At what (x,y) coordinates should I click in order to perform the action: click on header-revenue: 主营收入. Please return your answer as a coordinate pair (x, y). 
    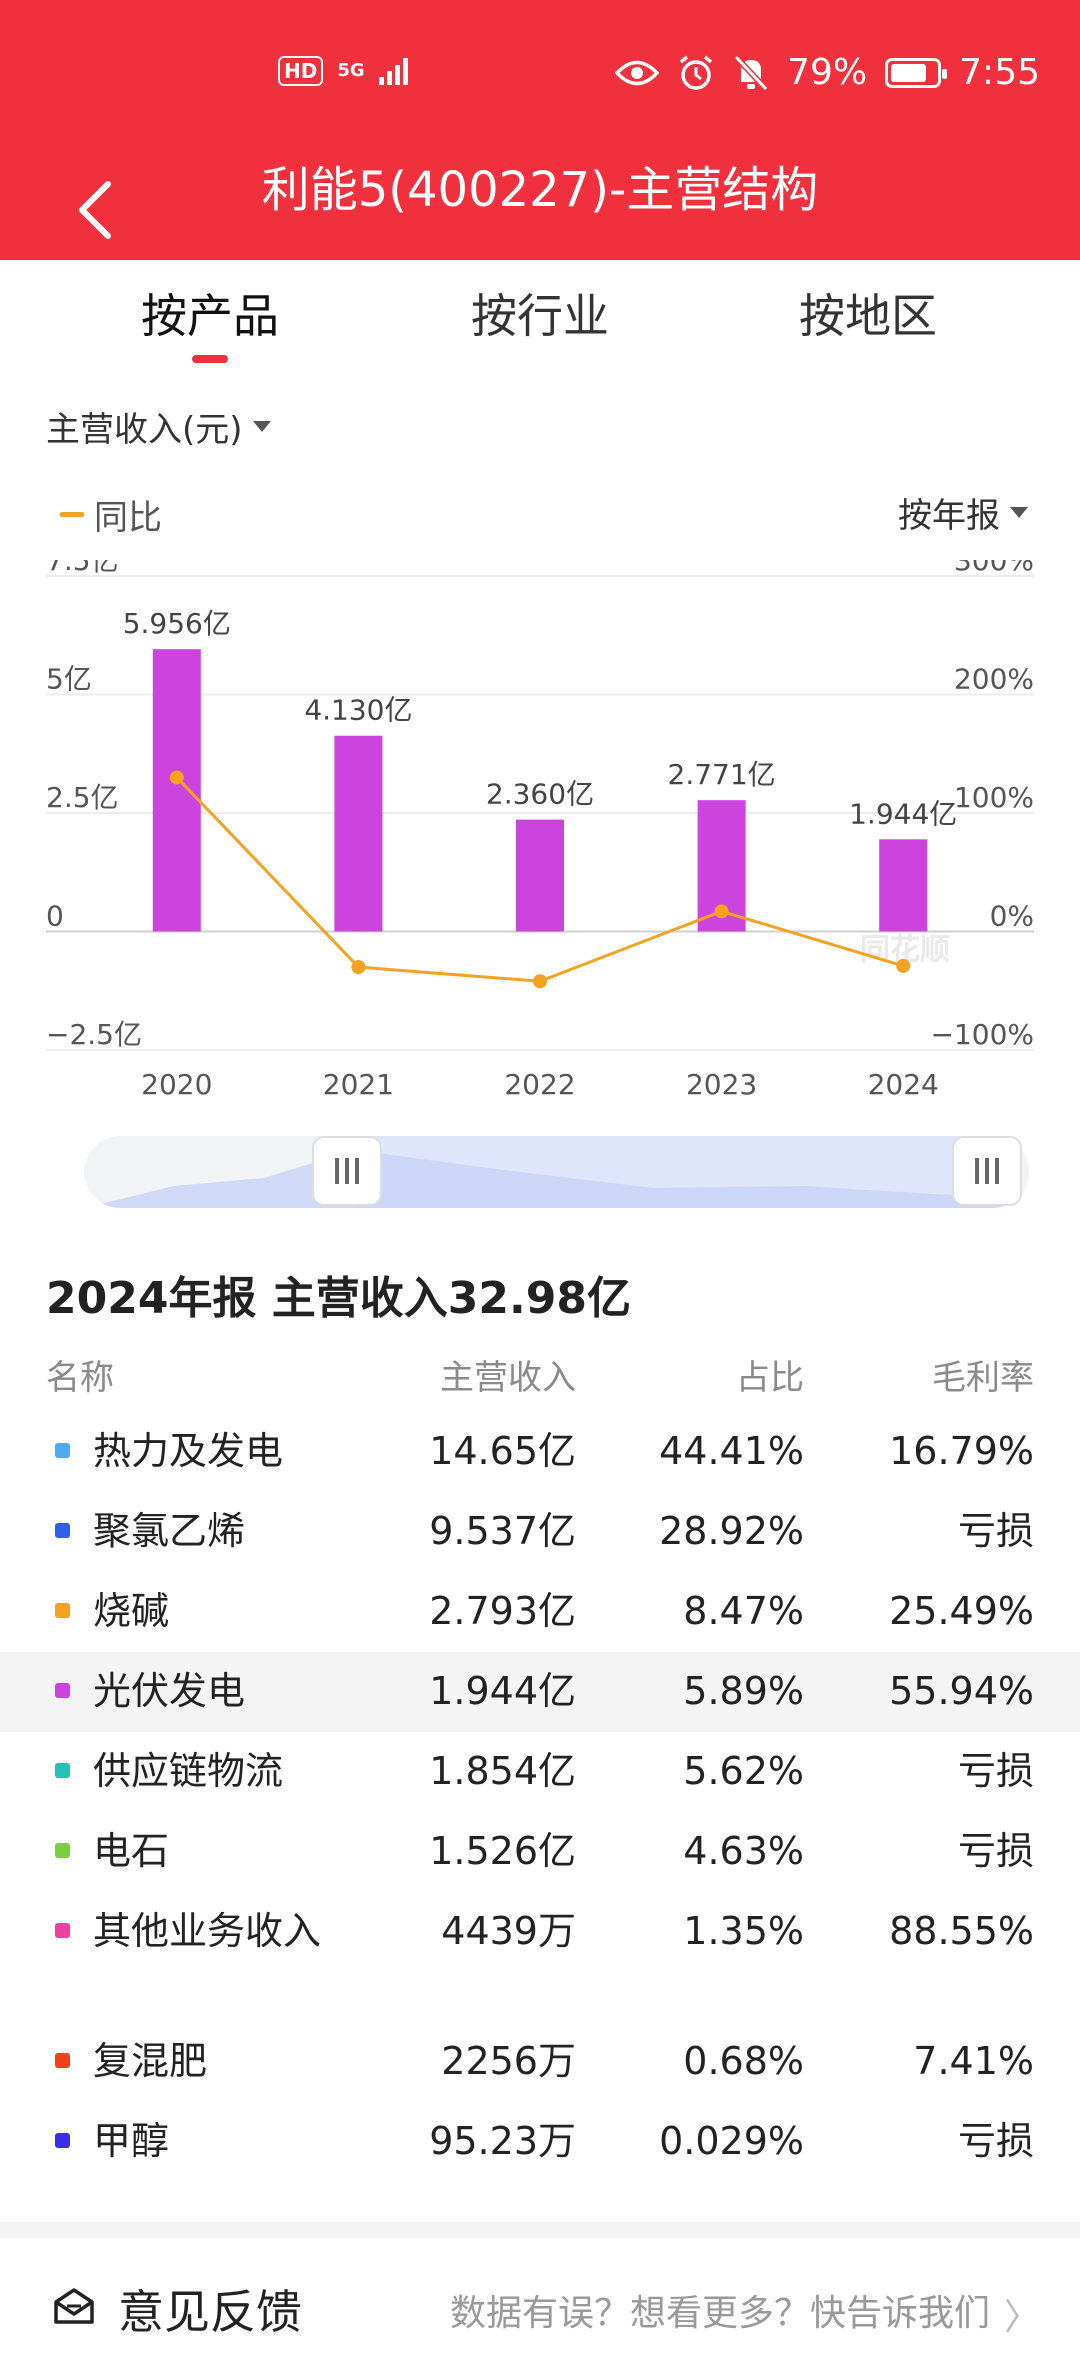
    Looking at the image, I should click on (508, 1378).